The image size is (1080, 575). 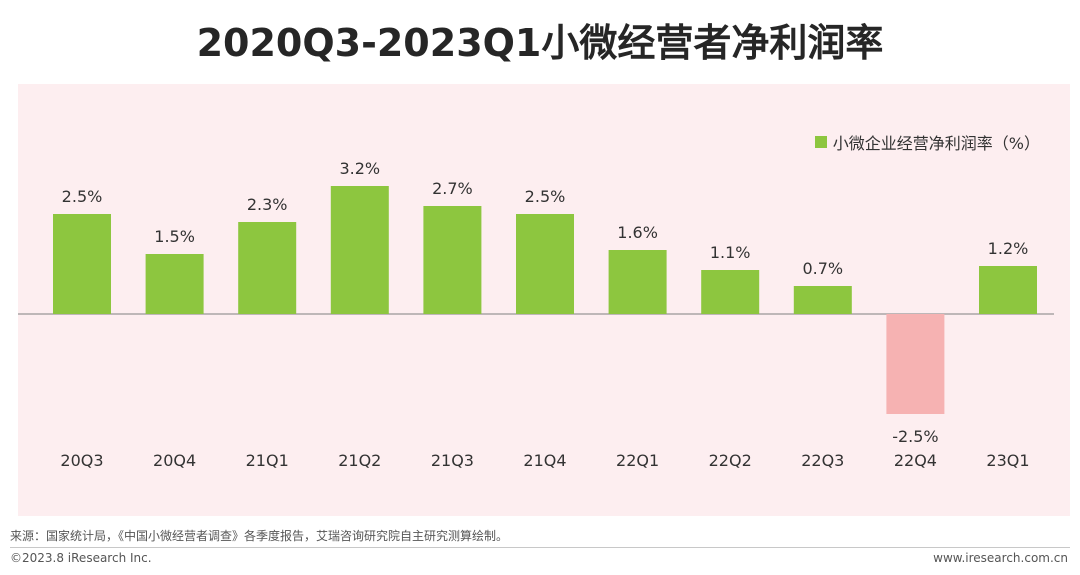 I want to click on bar-22Q2, so click(x=730, y=292).